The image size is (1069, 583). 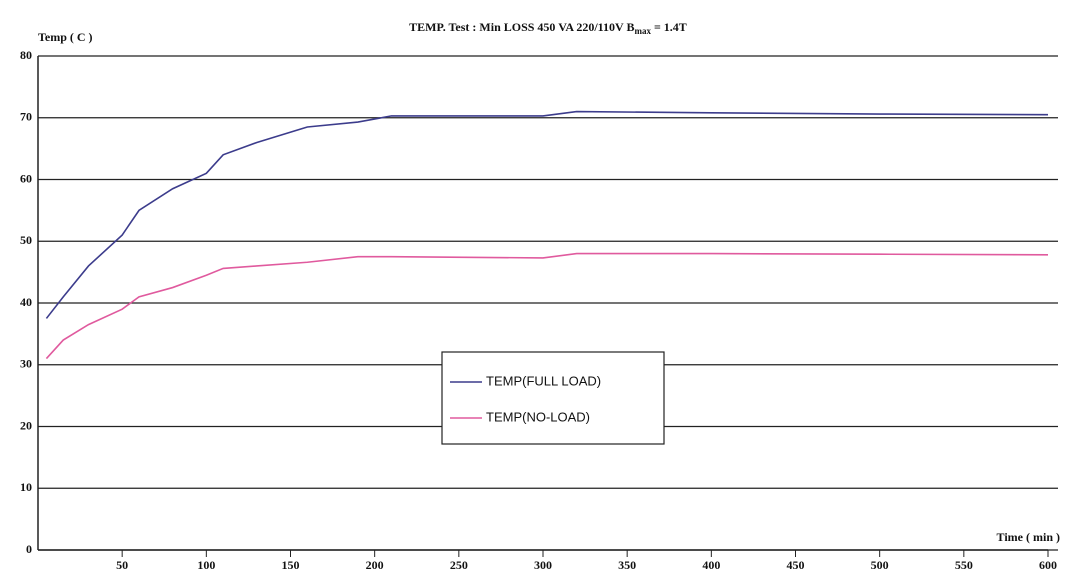 I want to click on legend: TEMP(FULL LOAD) TEMP(NO-LOAD), so click(x=553, y=398).